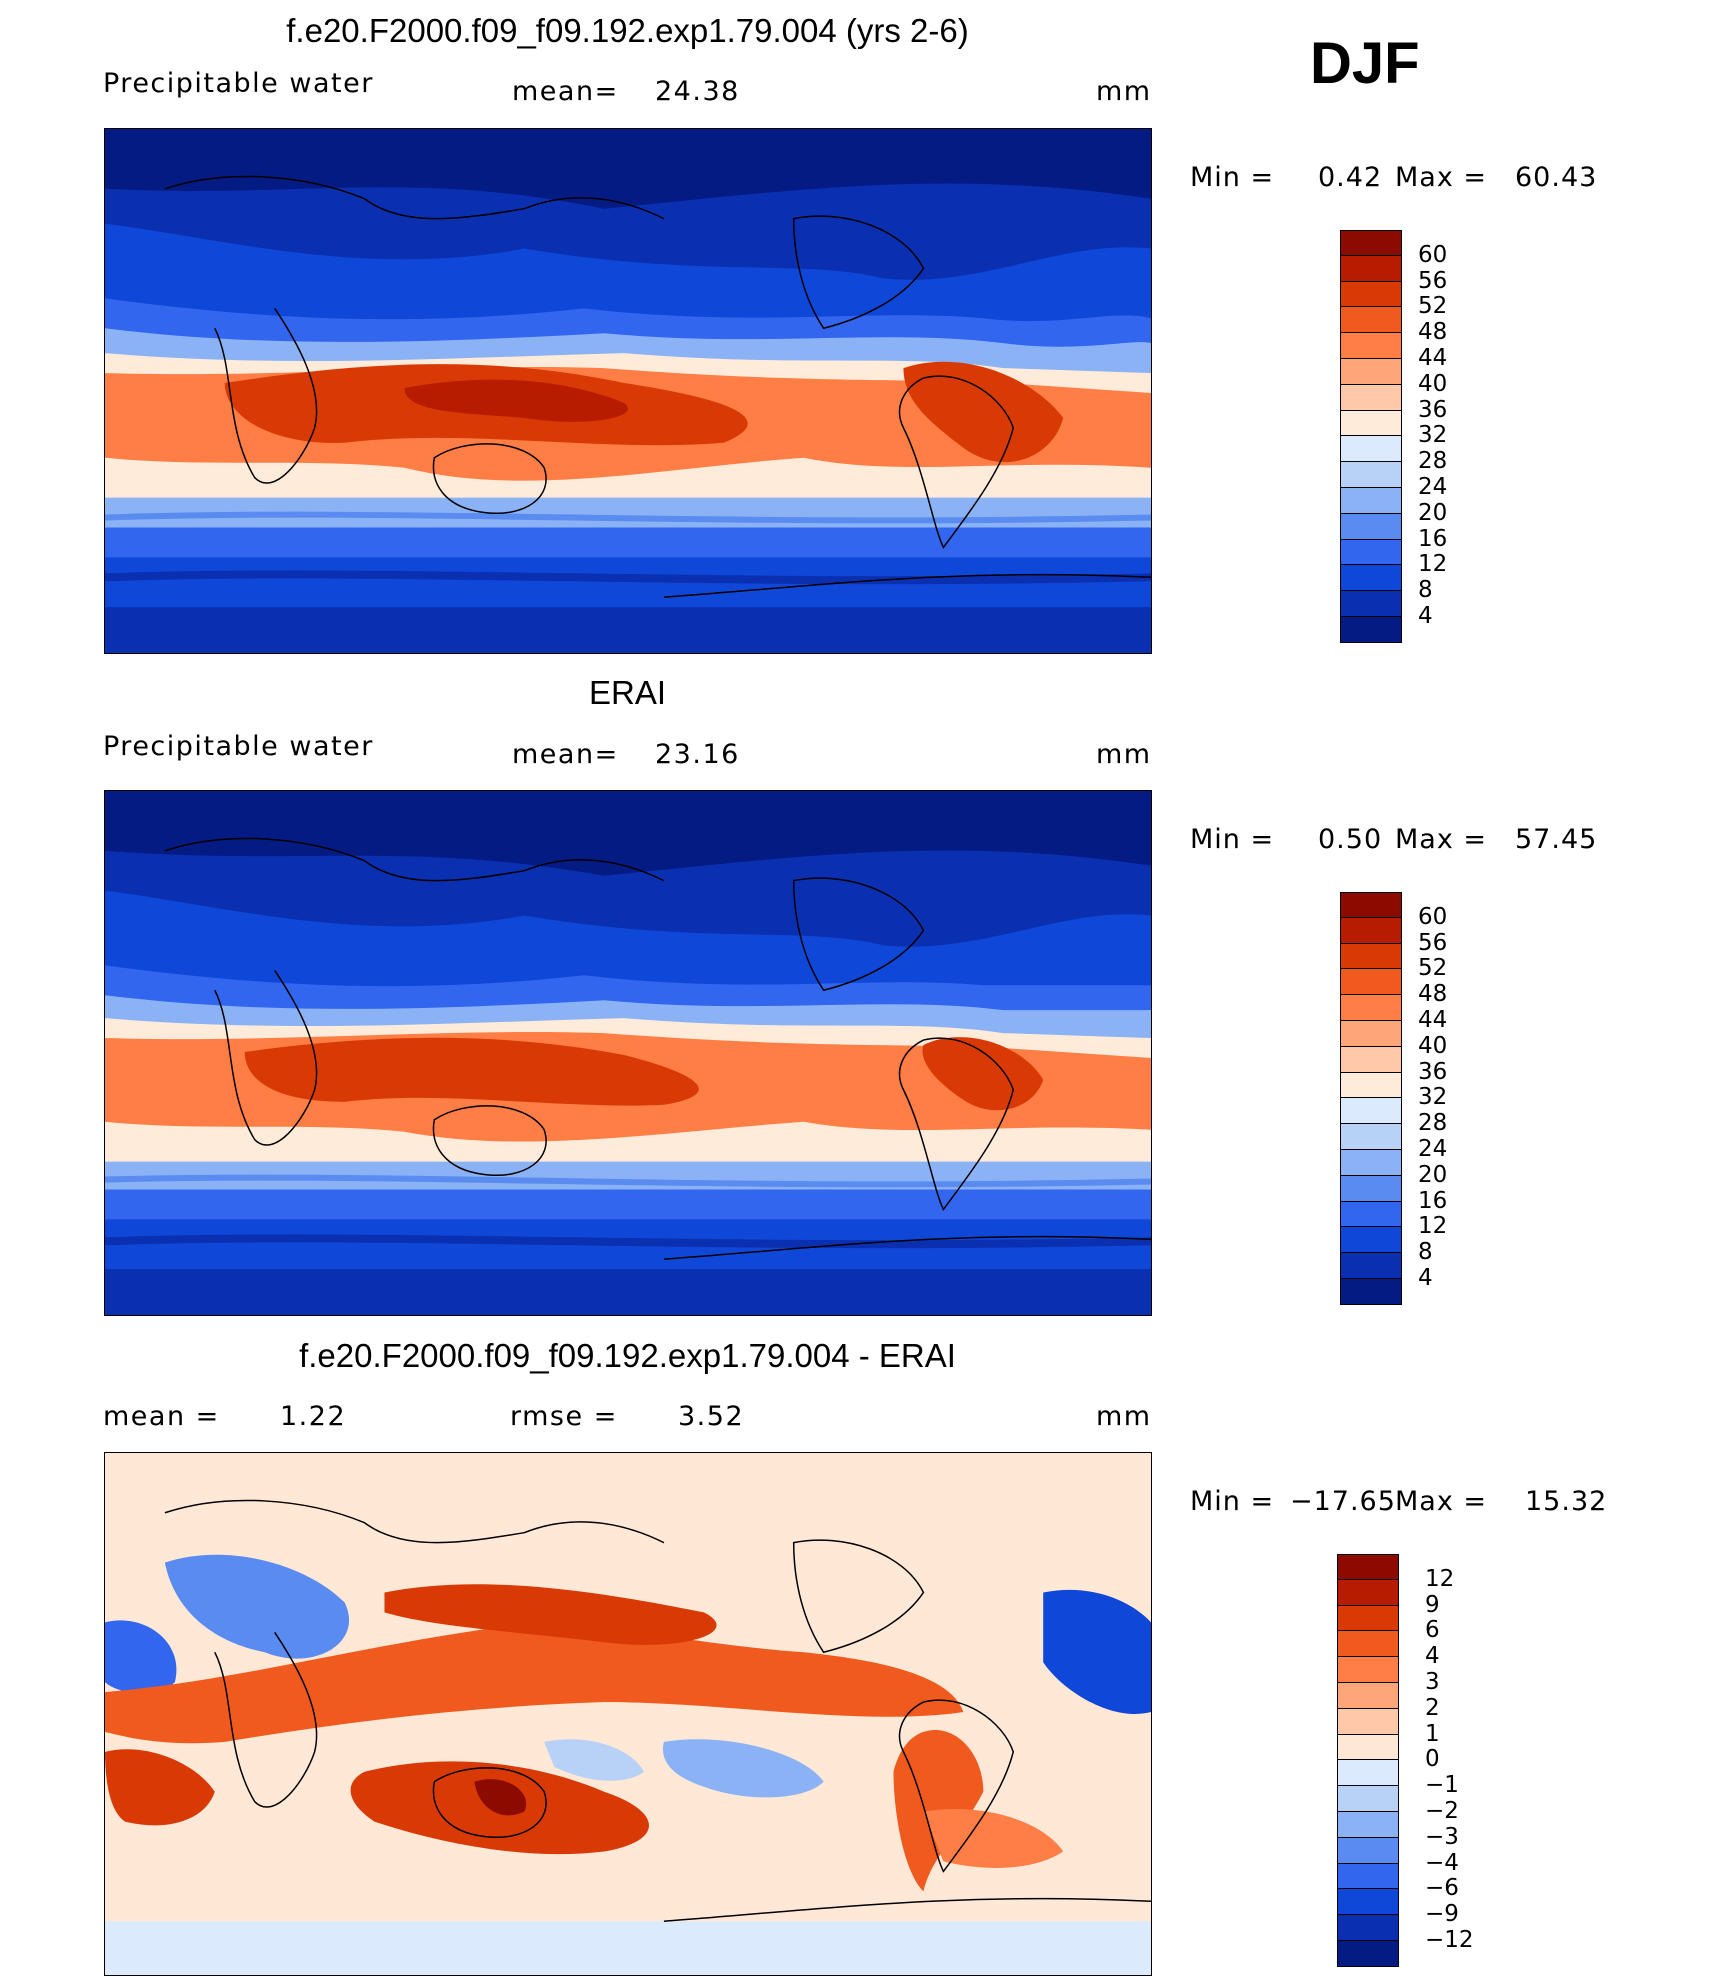 The image size is (1710, 1976). What do you see at coordinates (1405, 1760) in the screenshot?
I see `panel-3-colorbar: 12 9 6 4 3 2 1 0 −1 −2 −3 −4 −6 −9 −12` at bounding box center [1405, 1760].